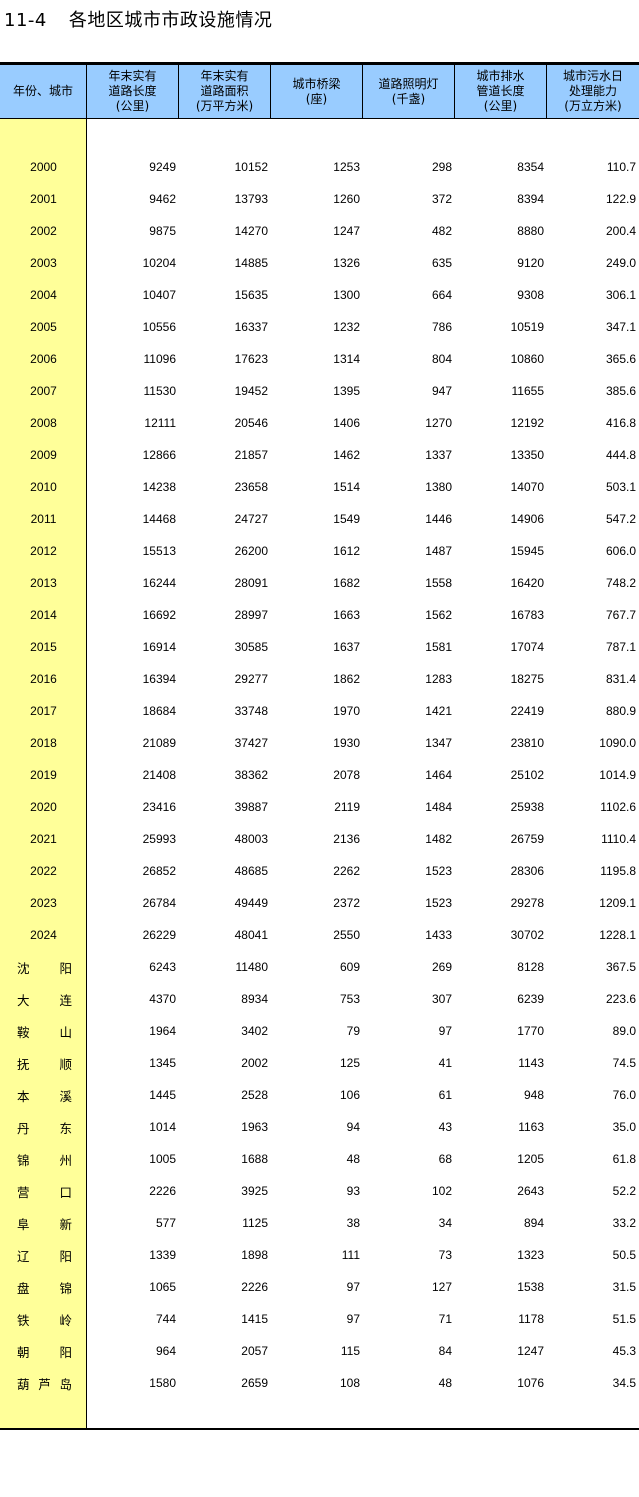 This screenshot has width=639, height=1497. I want to click on table-cell: 2057, so click(254, 1351).